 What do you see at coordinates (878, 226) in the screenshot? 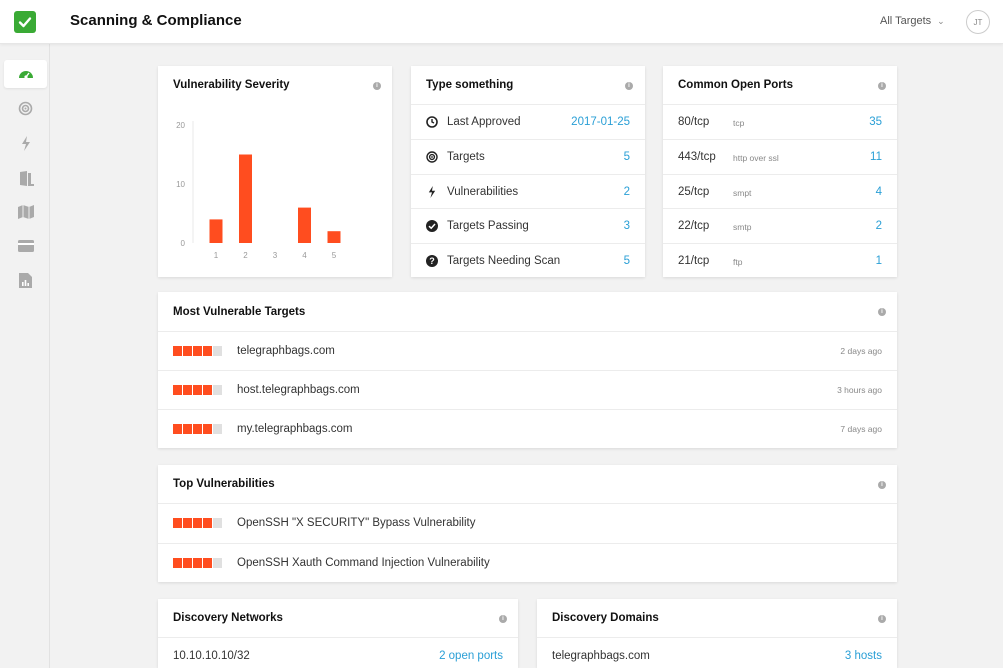
I see `port-count: 2` at bounding box center [878, 226].